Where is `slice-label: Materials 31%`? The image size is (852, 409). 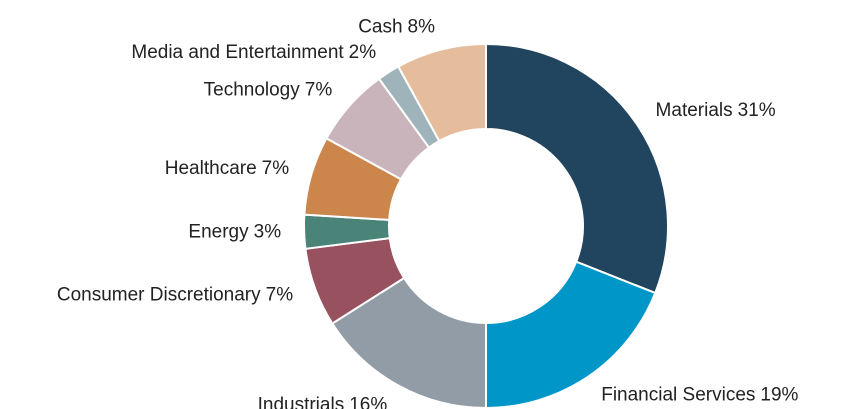 slice-label: Materials 31% is located at coordinates (716, 110).